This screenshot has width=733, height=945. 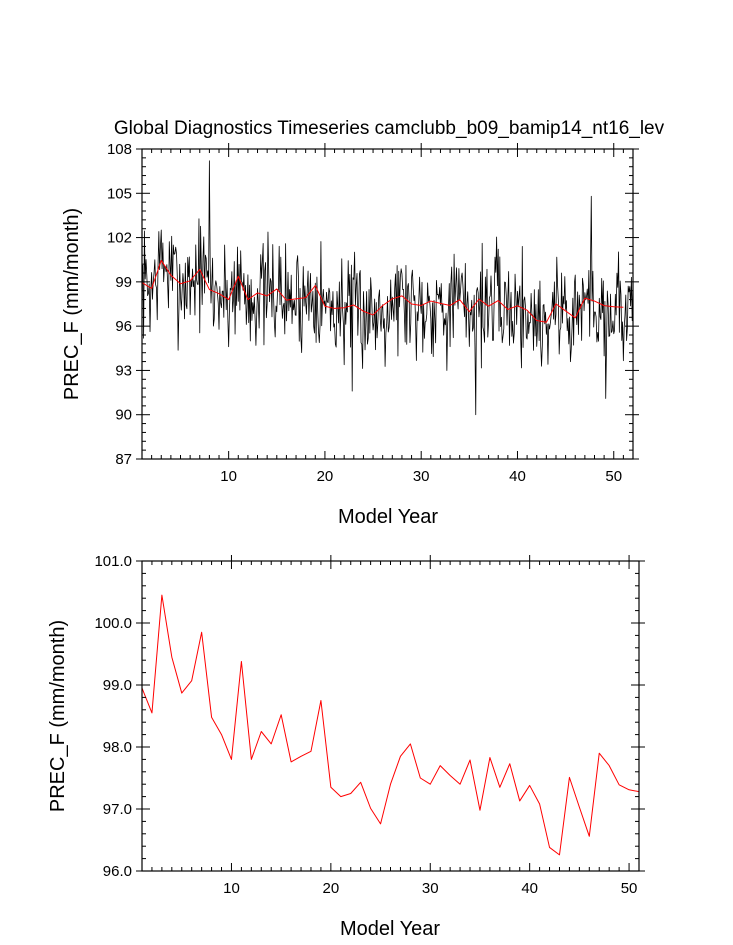 What do you see at coordinates (119, 149) in the screenshot?
I see `y-tick-label: 108` at bounding box center [119, 149].